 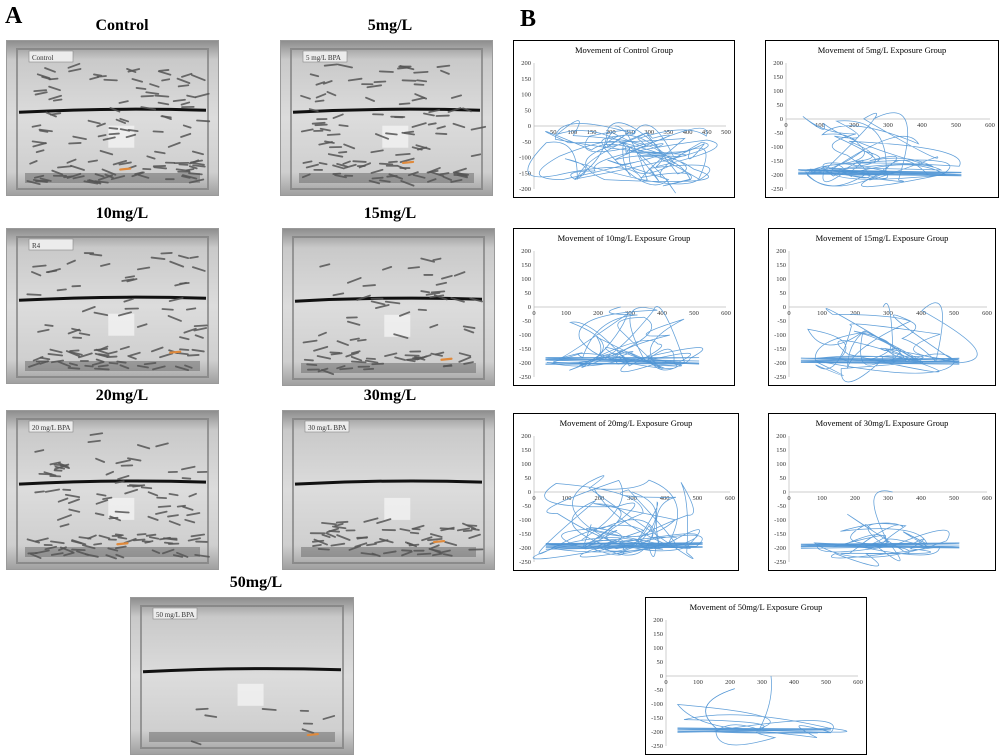 I want to click on svg-text: 50 mg/L BPA, so click(x=175, y=615).